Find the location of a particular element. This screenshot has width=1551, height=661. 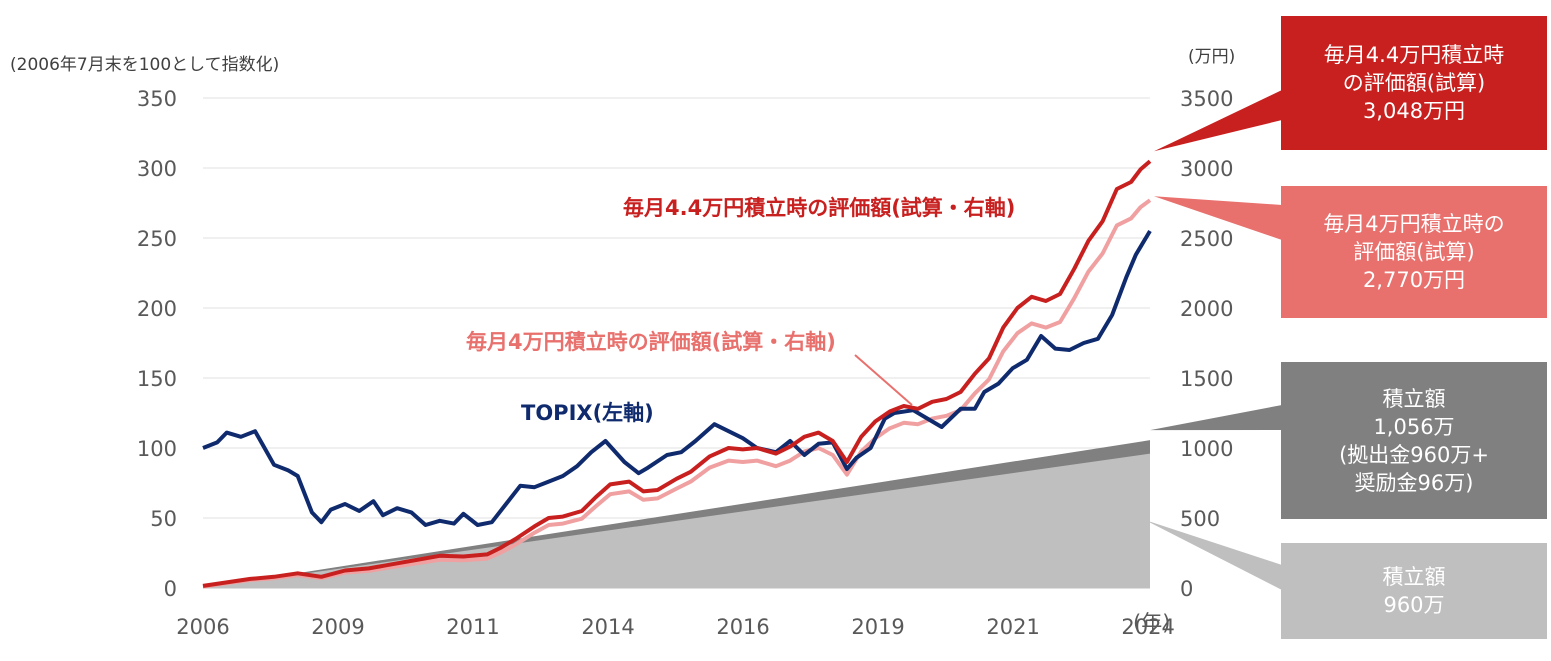

x-axis-unit: (年) is located at coordinates (1151, 623).